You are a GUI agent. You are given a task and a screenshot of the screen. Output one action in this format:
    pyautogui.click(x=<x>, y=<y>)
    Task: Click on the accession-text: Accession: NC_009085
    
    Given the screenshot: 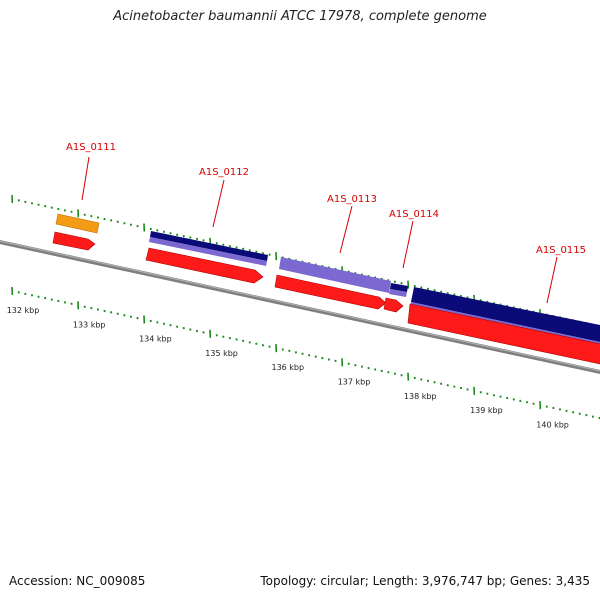 What is the action you would take?
    pyautogui.click(x=77, y=581)
    